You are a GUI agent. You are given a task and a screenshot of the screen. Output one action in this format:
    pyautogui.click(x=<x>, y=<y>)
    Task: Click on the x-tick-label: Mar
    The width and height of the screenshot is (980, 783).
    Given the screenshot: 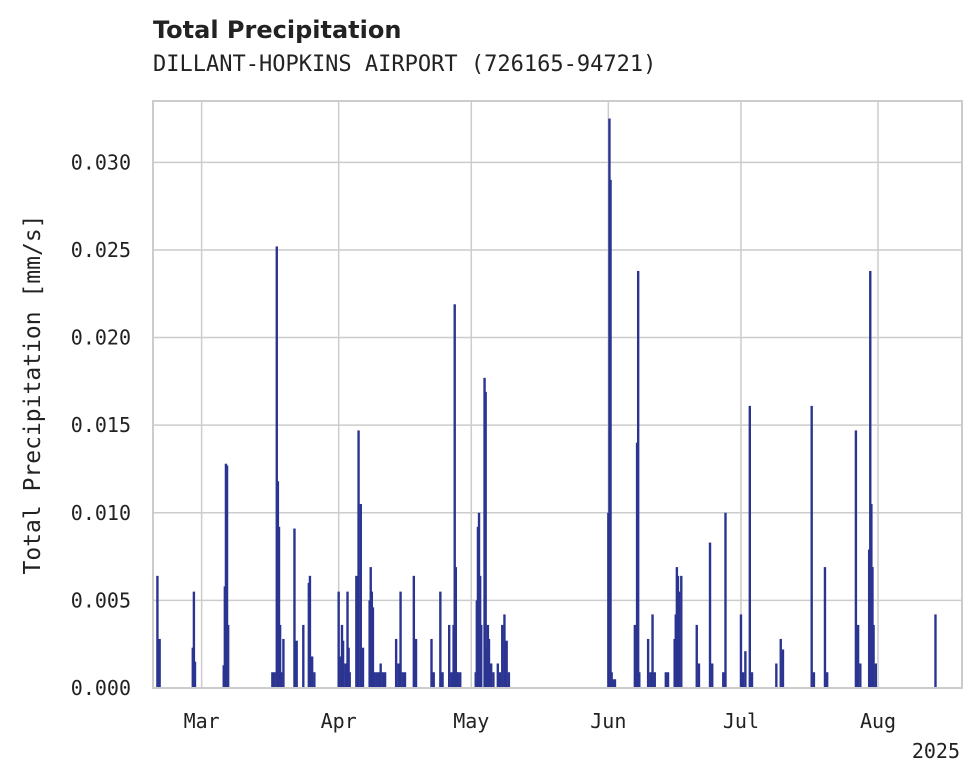 What is the action you would take?
    pyautogui.click(x=202, y=721)
    